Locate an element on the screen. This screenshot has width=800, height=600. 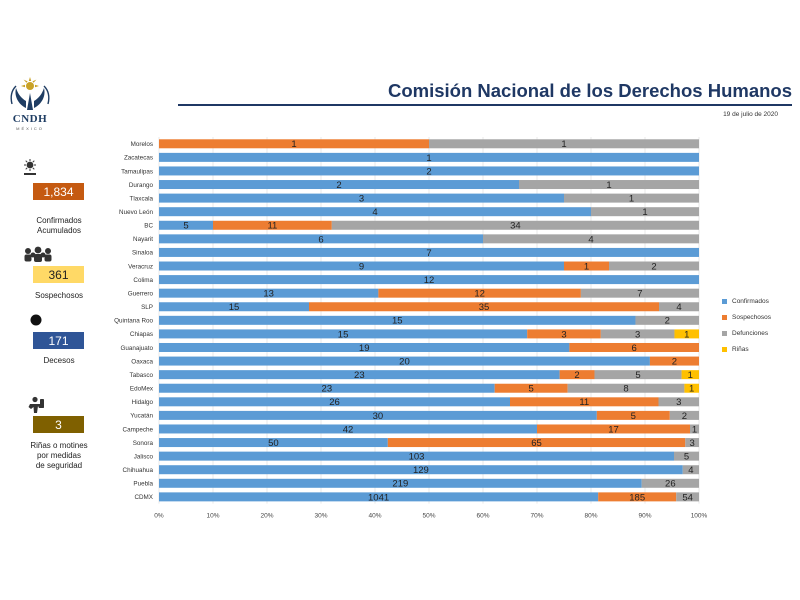
x-tick-label: 20% is located at coordinates (266, 516).